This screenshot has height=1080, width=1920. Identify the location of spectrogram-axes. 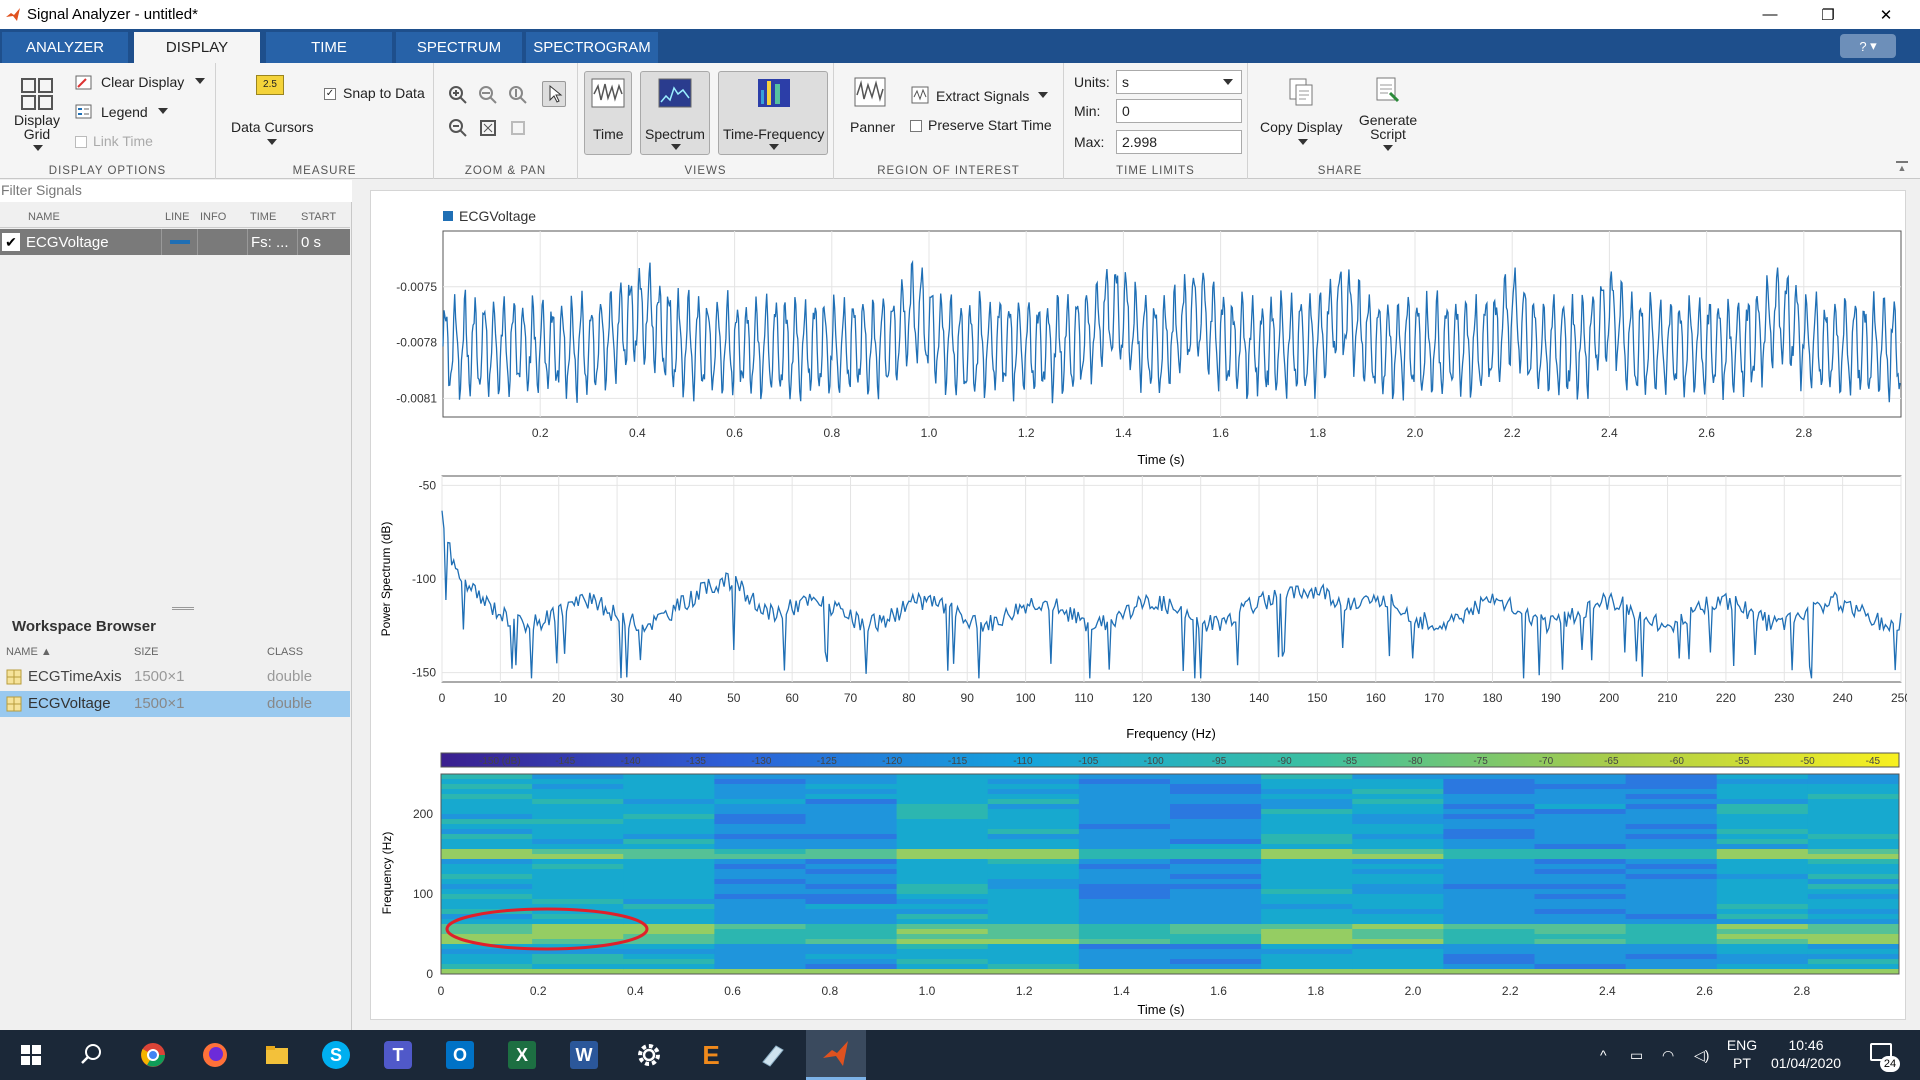
(1170, 874).